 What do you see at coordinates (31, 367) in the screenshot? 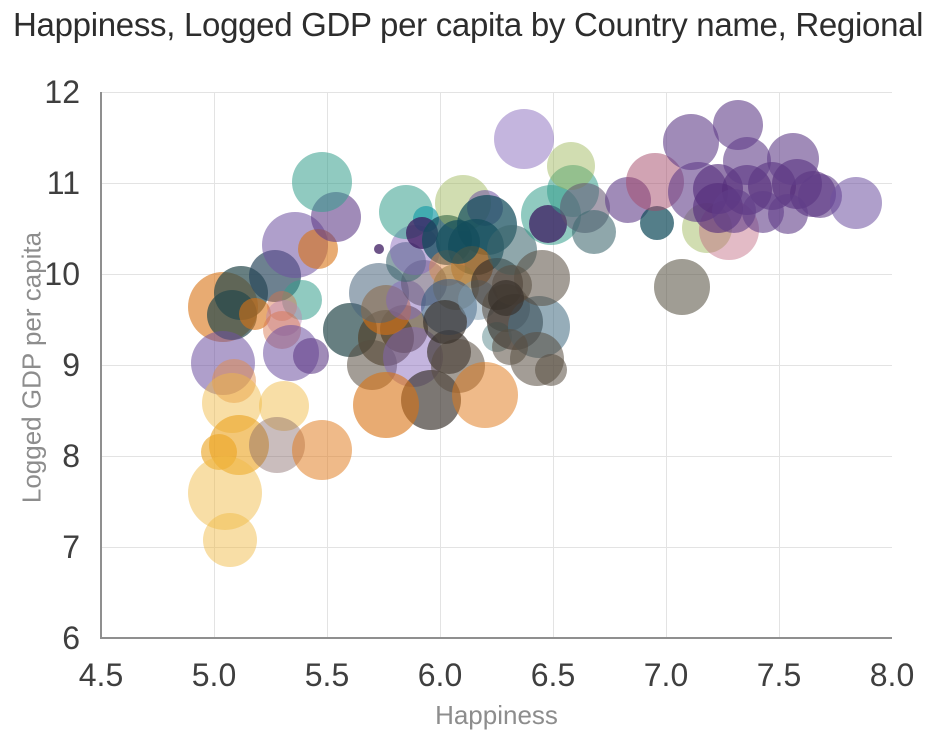
I see `y-axis-title: Logged GDP per capita` at bounding box center [31, 367].